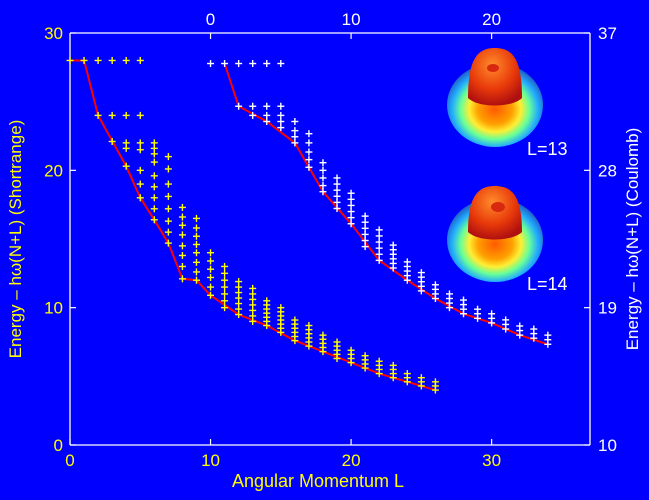 The height and width of the screenshot is (500, 649). Describe the element at coordinates (15, 239) in the screenshot. I see `y-axis-label-left: Energy – hω(N+L) (Shortrange)` at that location.